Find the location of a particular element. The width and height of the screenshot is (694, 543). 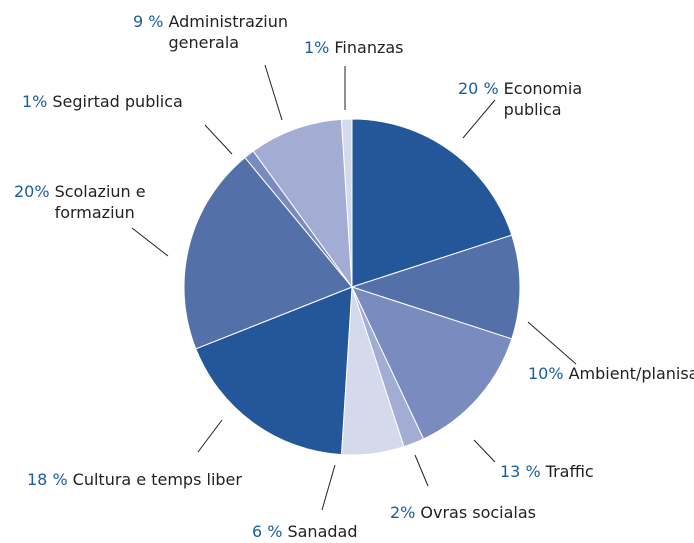

value-label: 6 % is located at coordinates (267, 531).